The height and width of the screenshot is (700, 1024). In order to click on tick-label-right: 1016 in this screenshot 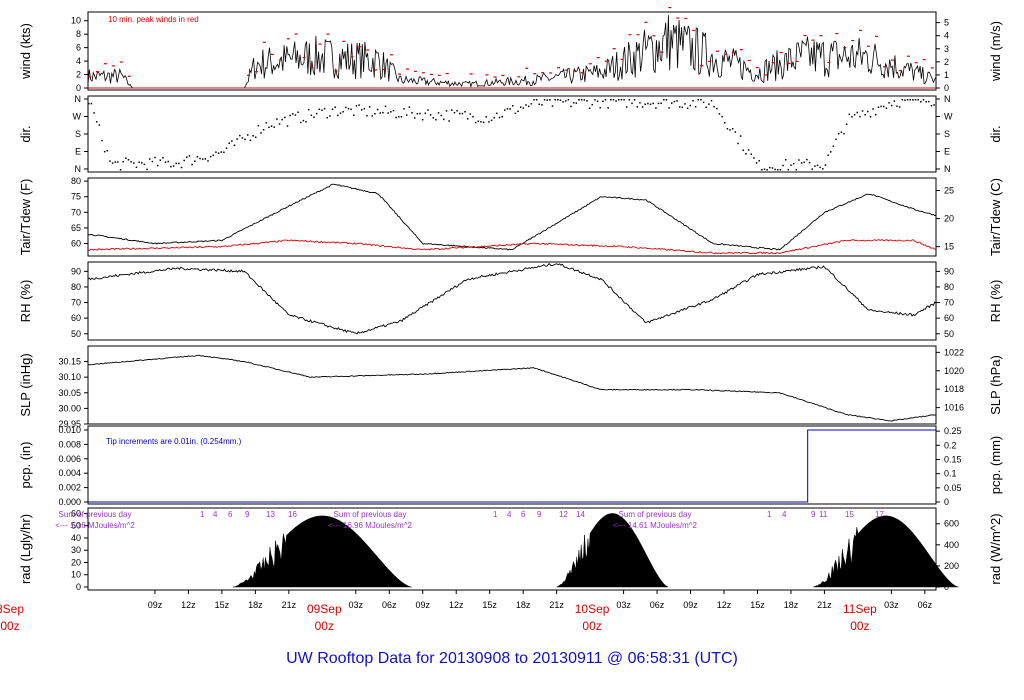, I will do `click(954, 408)`.